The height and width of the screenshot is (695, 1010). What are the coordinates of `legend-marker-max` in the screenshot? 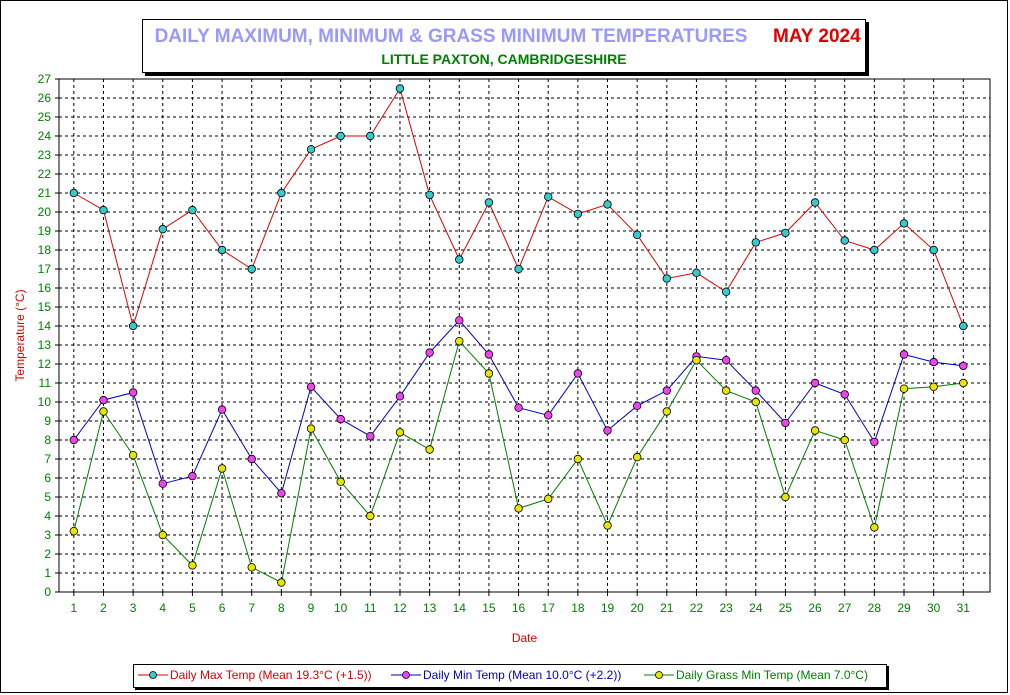 It's located at (153, 675).